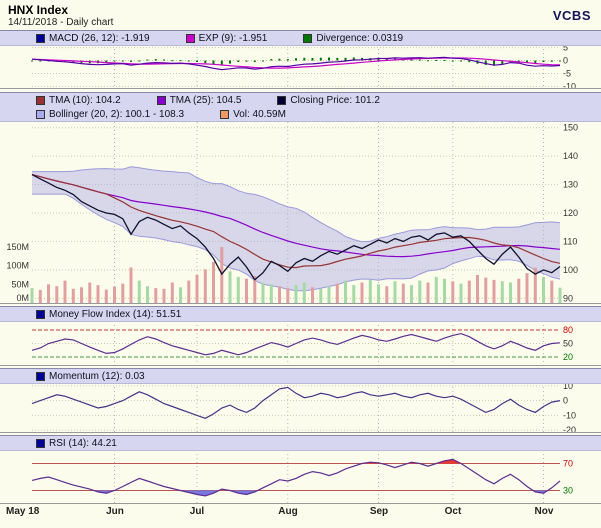  I want to click on legend-row: Money Flow Index (14): 51.51, so click(300, 314).